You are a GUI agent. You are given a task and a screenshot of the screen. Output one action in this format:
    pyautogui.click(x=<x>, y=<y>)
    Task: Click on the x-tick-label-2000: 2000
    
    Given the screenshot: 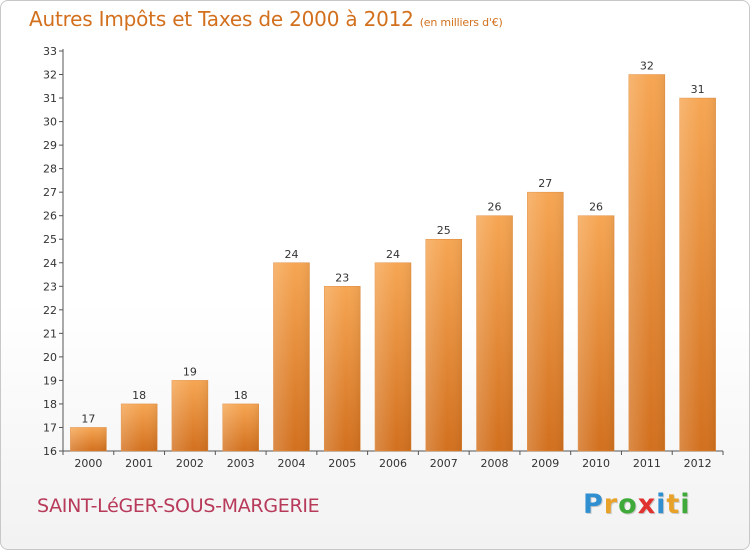 What is the action you would take?
    pyautogui.click(x=88, y=463)
    